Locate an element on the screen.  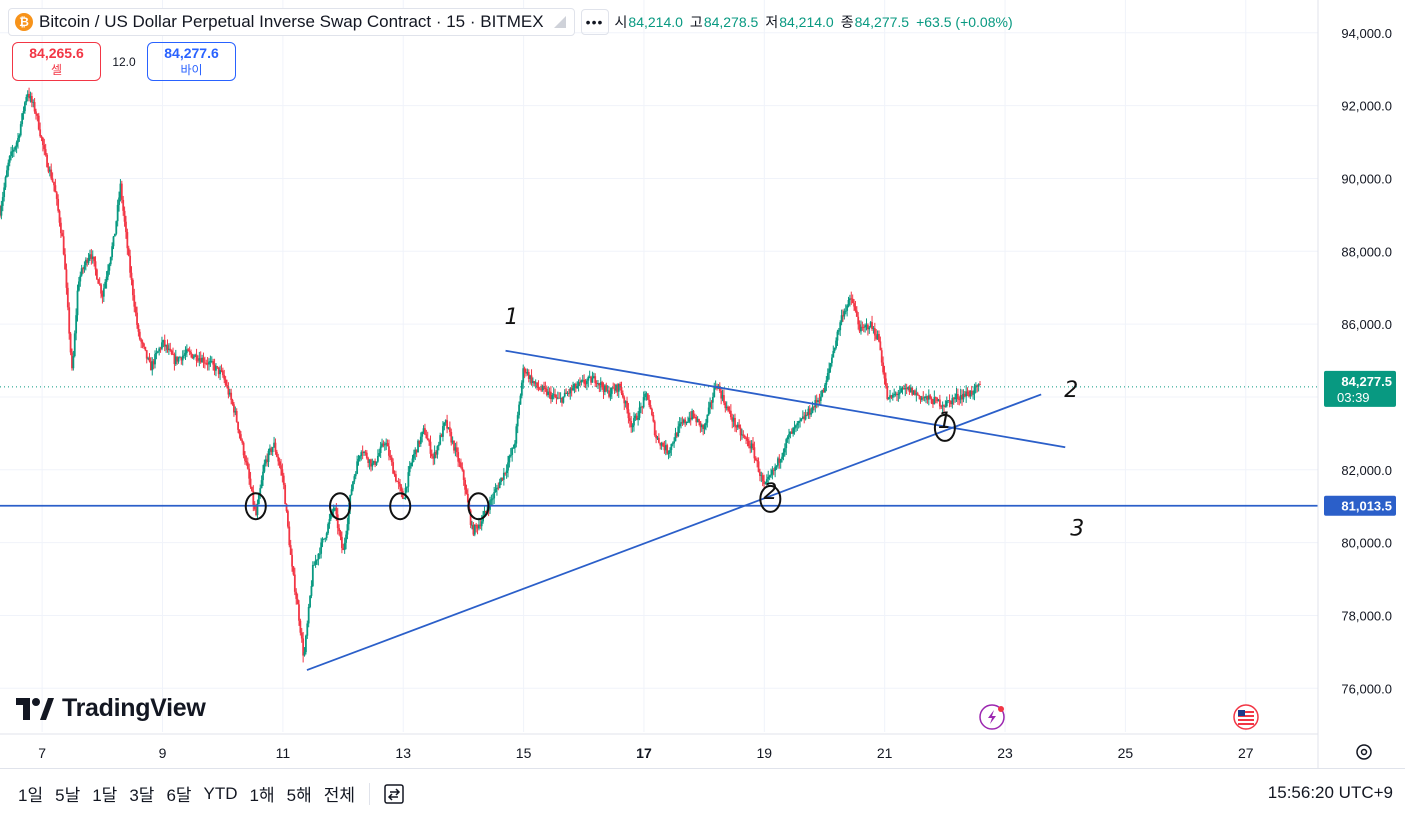
sell-button: 84,265.6 셀 is located at coordinates (56, 61).